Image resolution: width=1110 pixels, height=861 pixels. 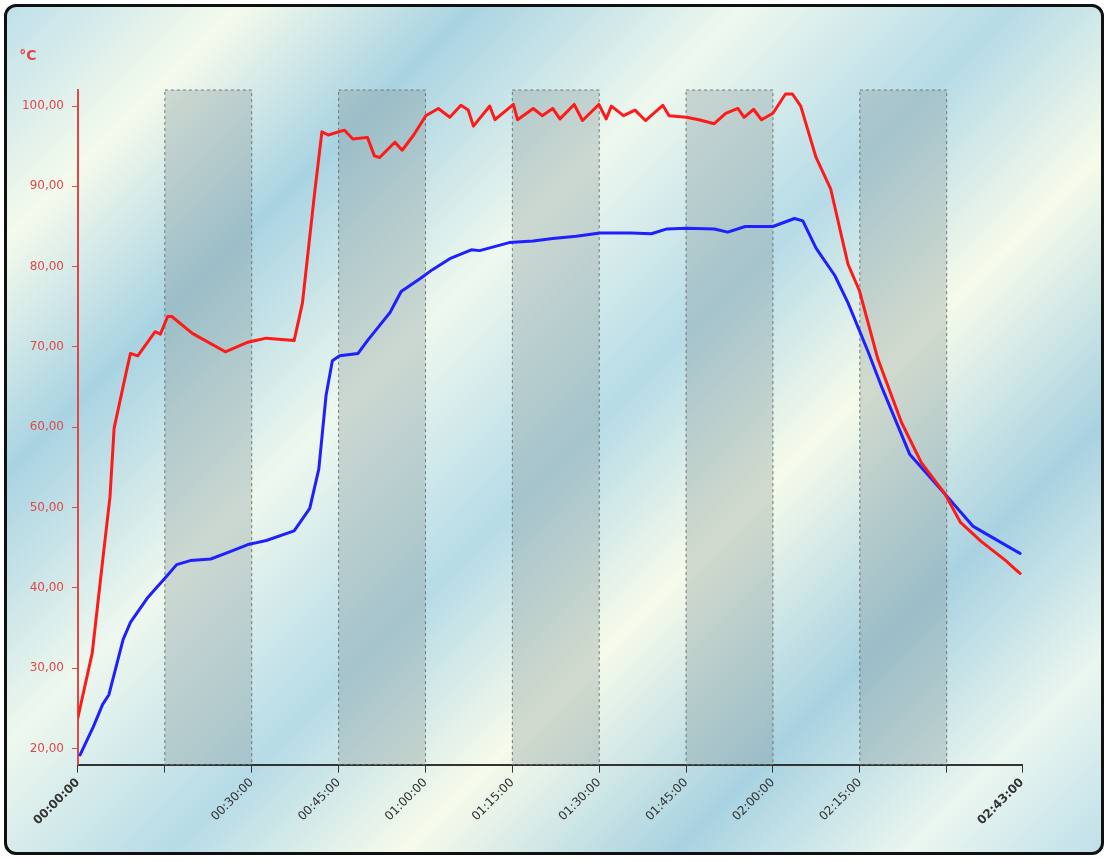 What do you see at coordinates (46, 185) in the screenshot?
I see `y-tick-label: 90,00` at bounding box center [46, 185].